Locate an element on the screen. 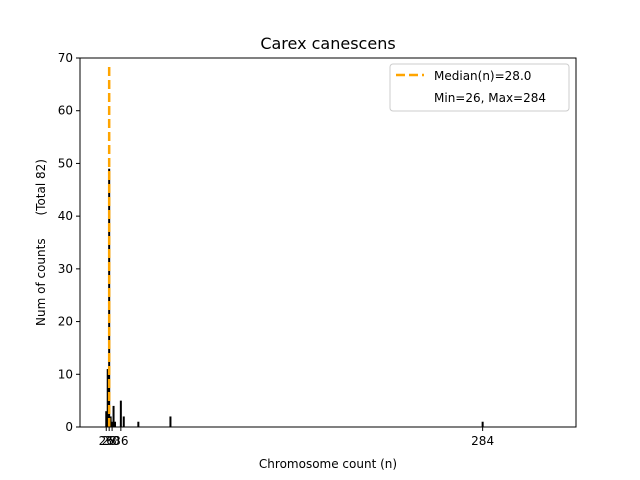 Image resolution: width=640 pixels, height=480 pixels. y-axis-label-group: Num of counts (Total 82) is located at coordinates (41, 242).